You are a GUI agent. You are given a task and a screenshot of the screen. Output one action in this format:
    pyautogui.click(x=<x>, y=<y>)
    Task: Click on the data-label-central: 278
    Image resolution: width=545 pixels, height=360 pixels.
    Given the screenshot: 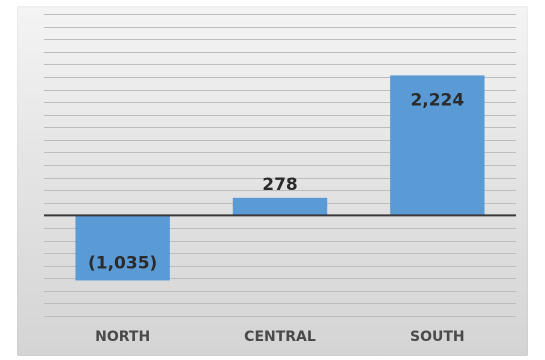 What is the action you would take?
    pyautogui.click(x=280, y=185)
    